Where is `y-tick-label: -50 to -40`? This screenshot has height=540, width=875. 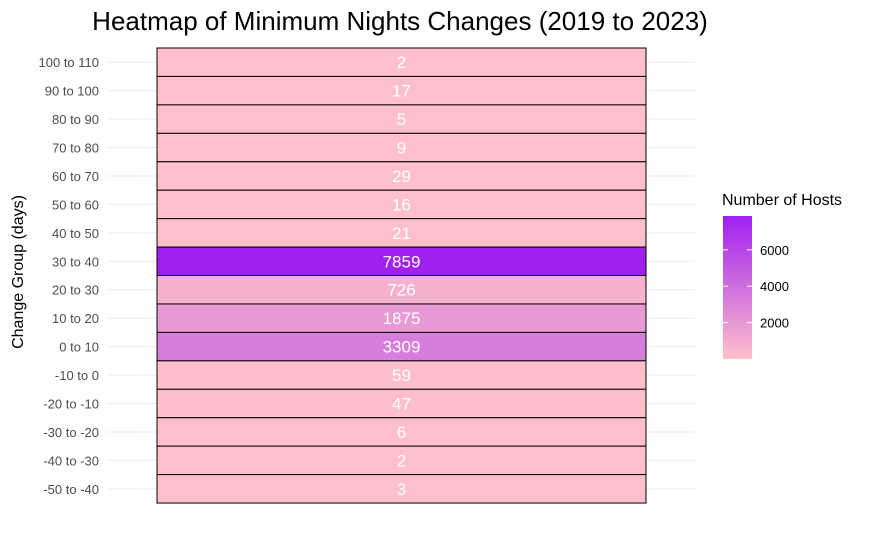
y-tick-label: -50 to -40 is located at coordinates (71, 489).